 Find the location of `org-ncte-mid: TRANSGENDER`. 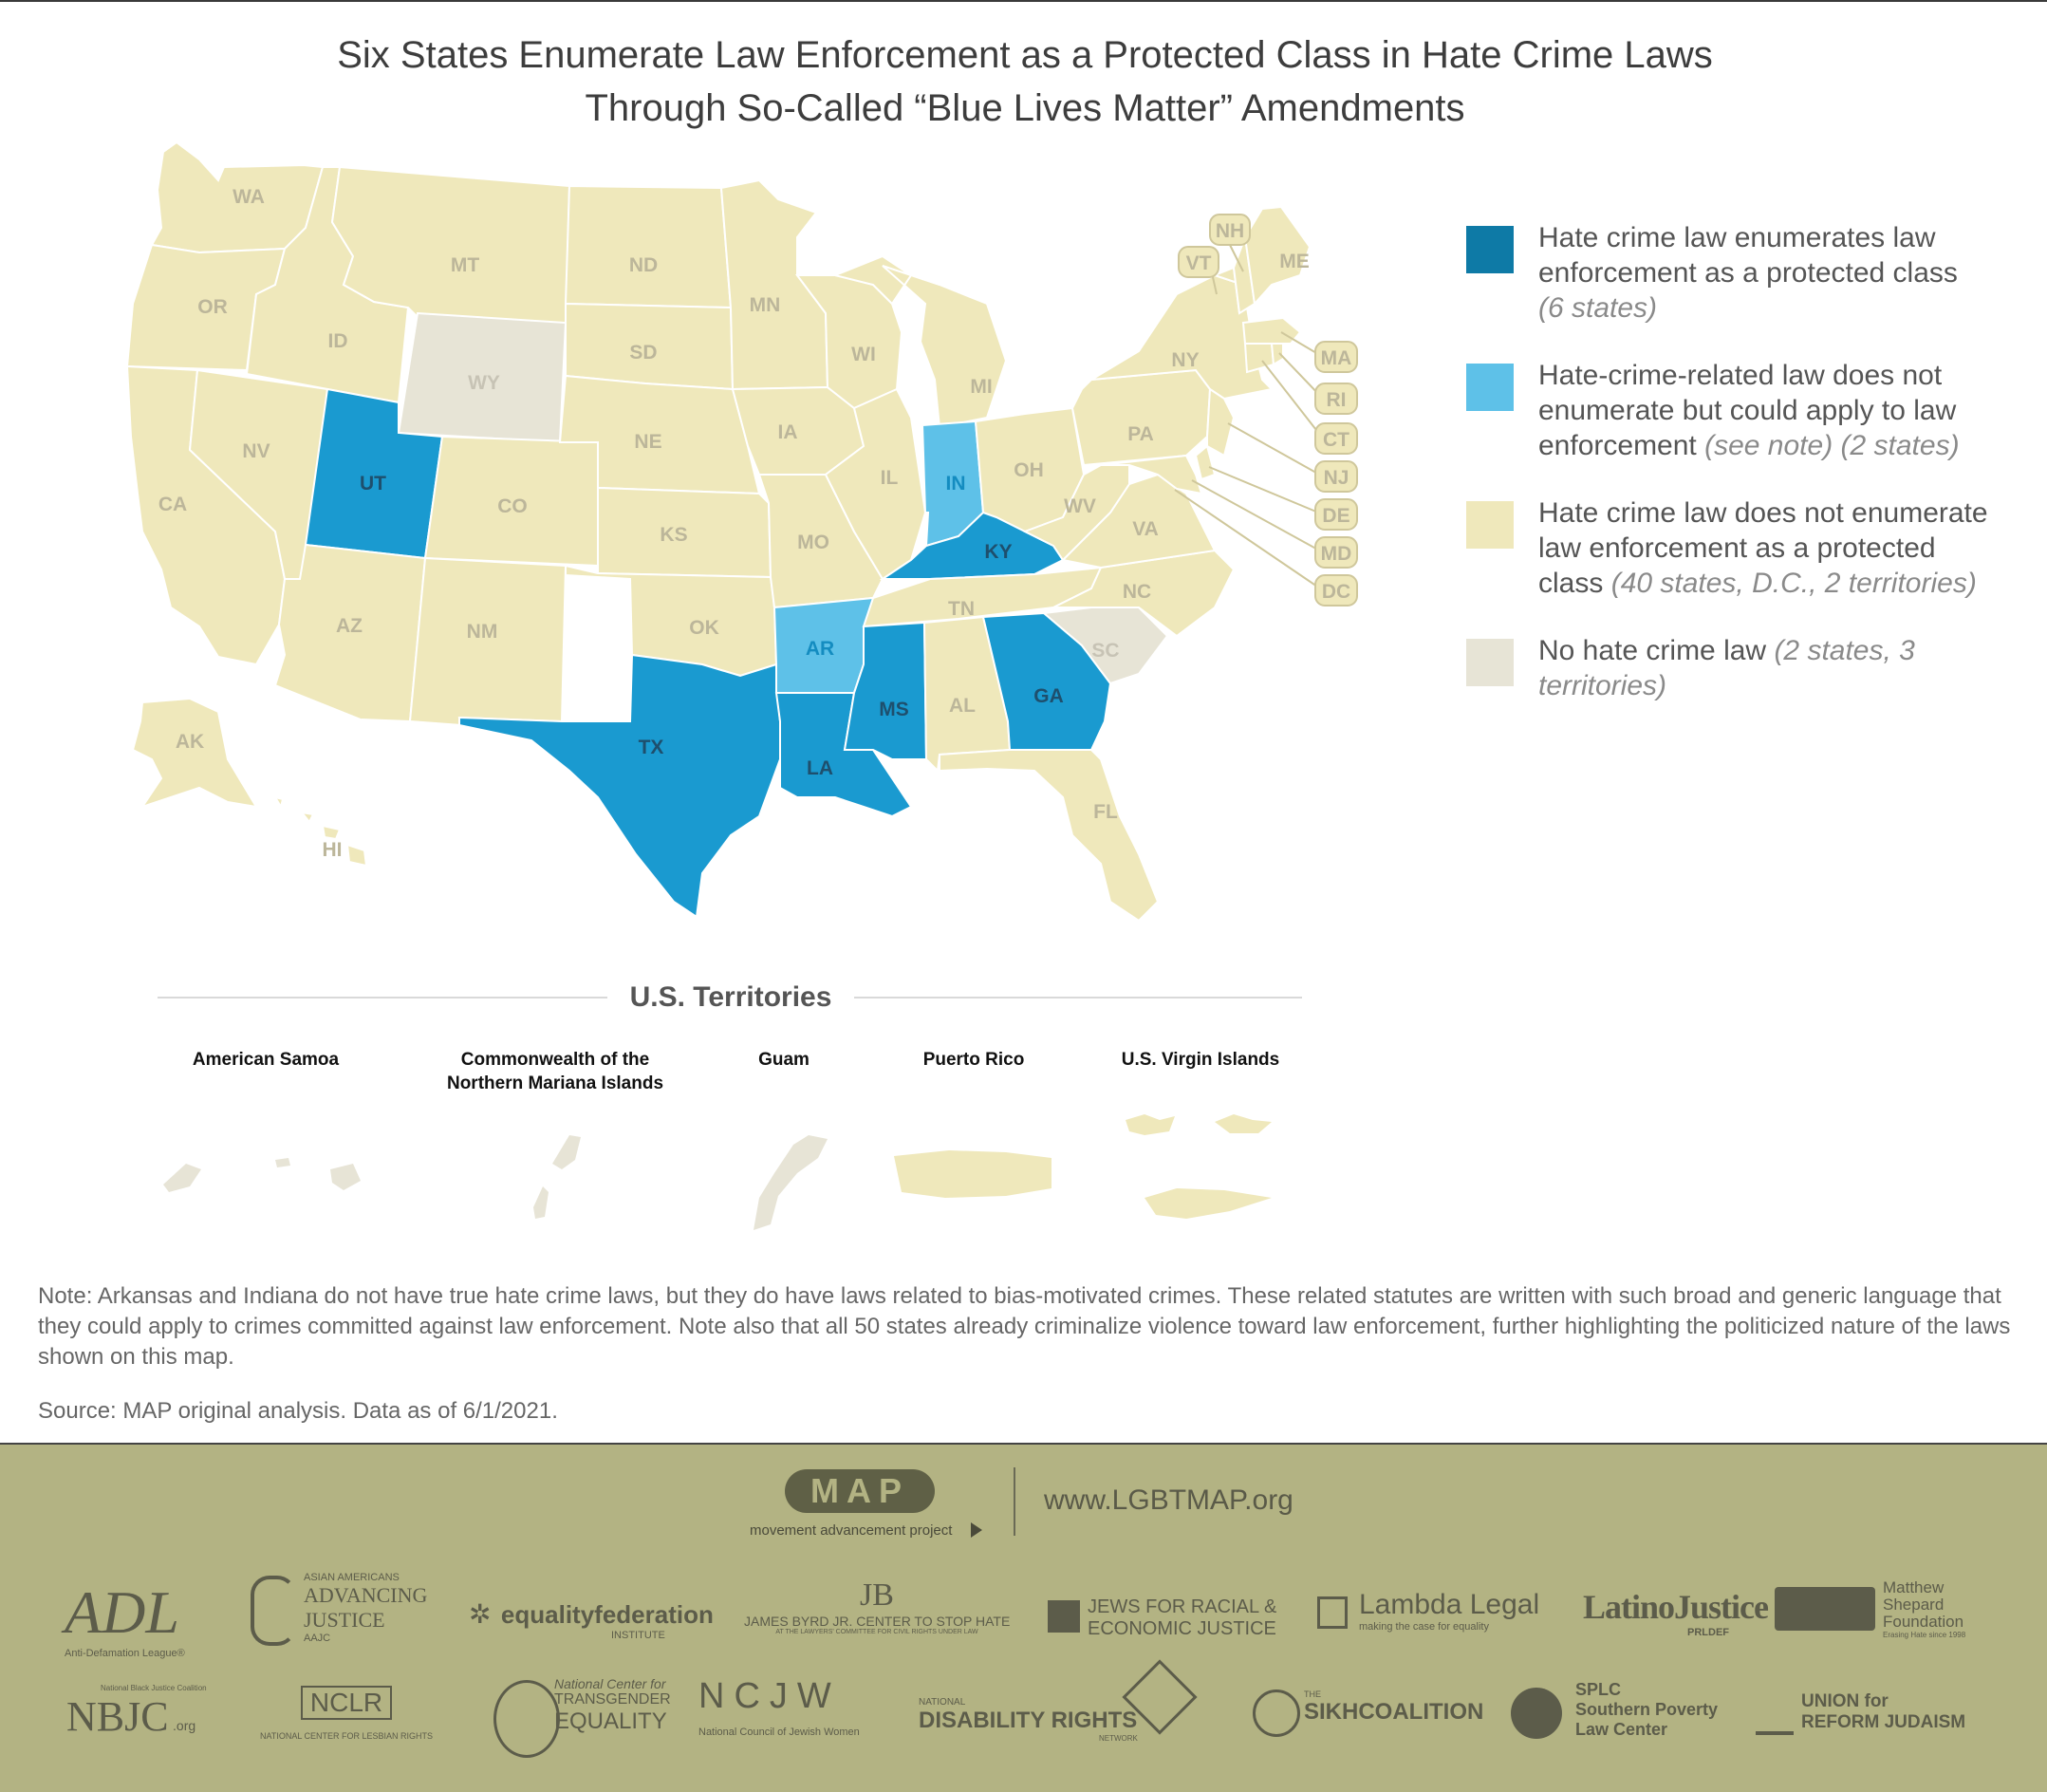

org-ncte-mid: TRANSGENDER is located at coordinates (612, 1699).